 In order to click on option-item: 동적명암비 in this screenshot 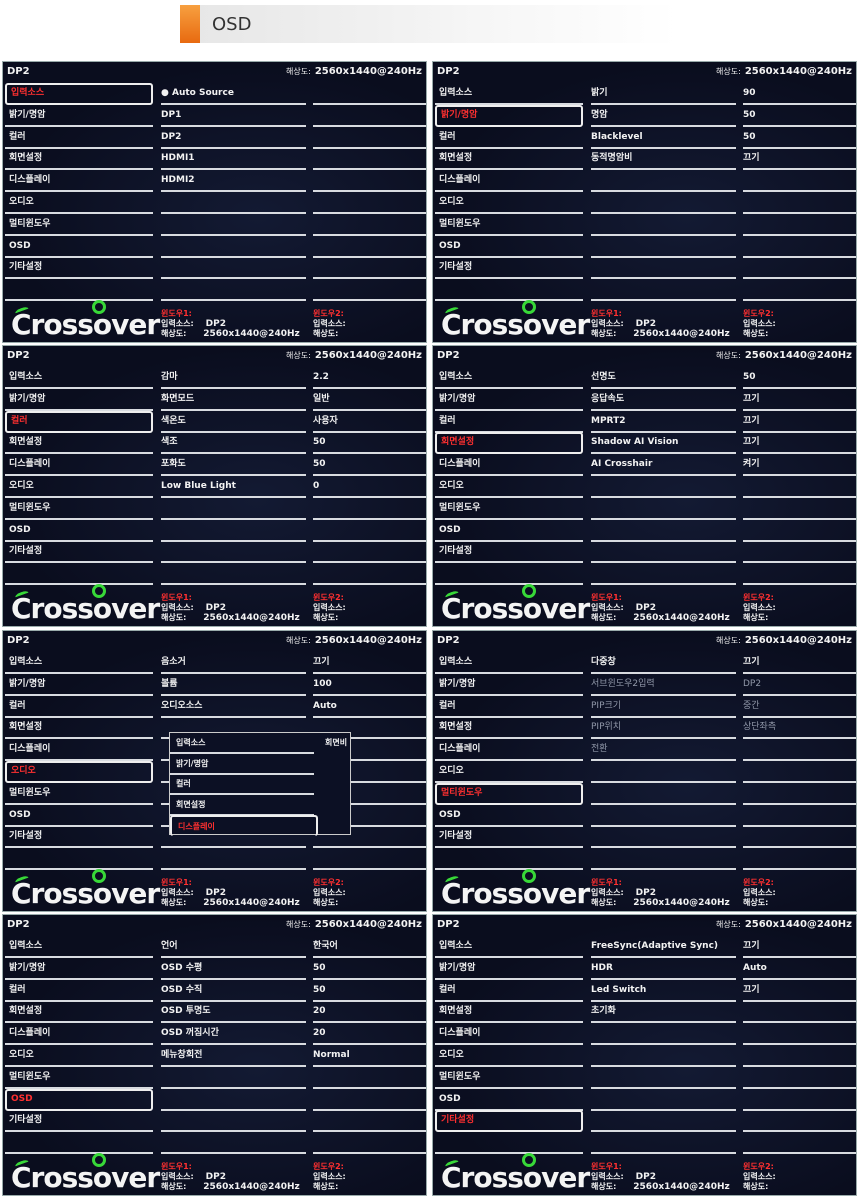, I will do `click(663, 159)`.